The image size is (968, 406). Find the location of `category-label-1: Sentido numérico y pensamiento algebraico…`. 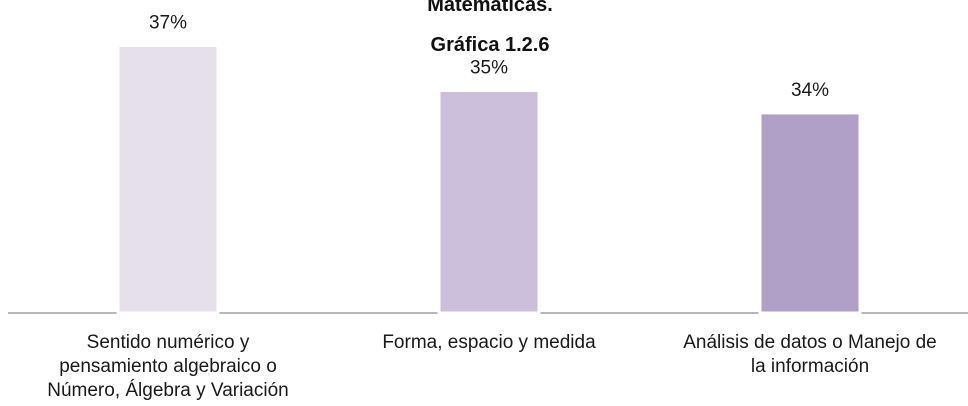

category-label-1: Sentido numérico y pensamiento algebraico… is located at coordinates (168, 367).